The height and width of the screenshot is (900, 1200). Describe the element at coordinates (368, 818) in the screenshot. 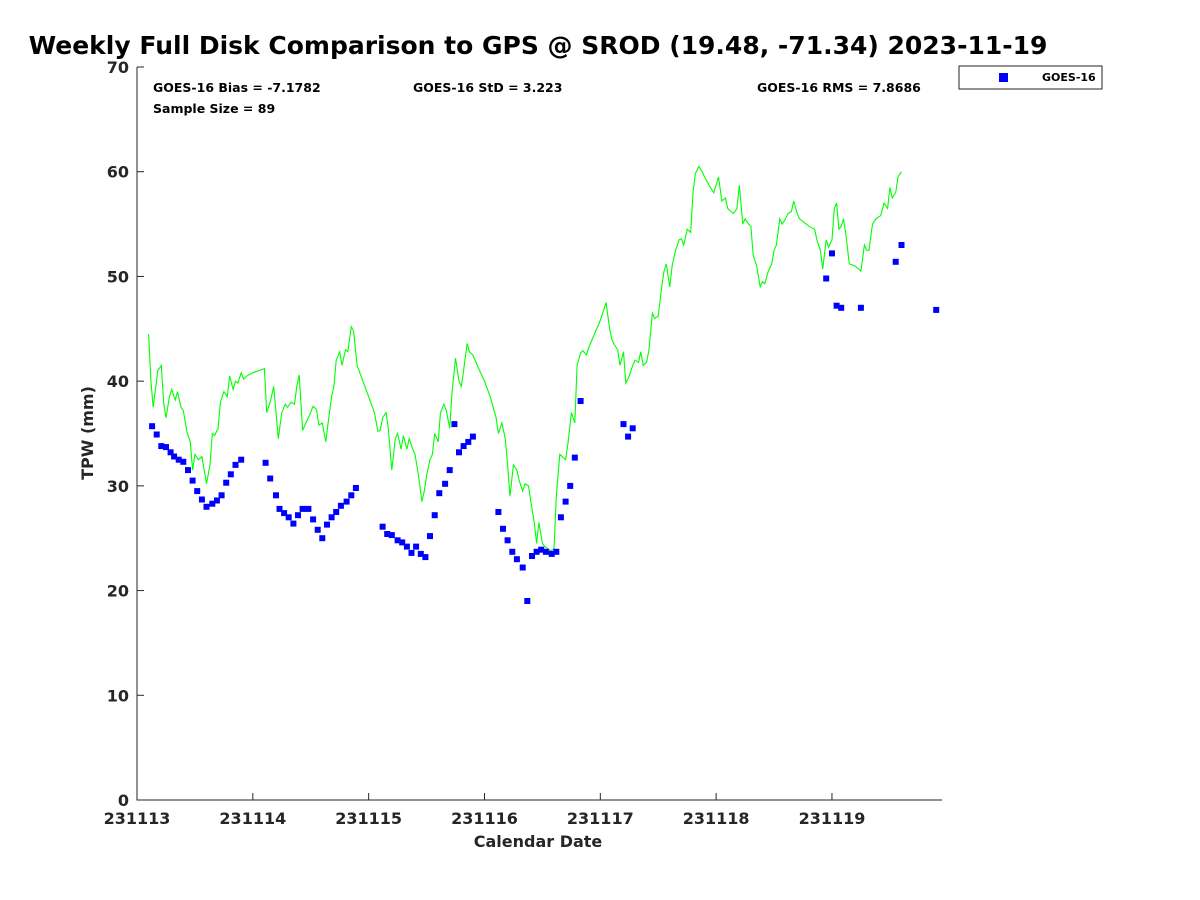

I see `x-tick-label: 231115` at that location.